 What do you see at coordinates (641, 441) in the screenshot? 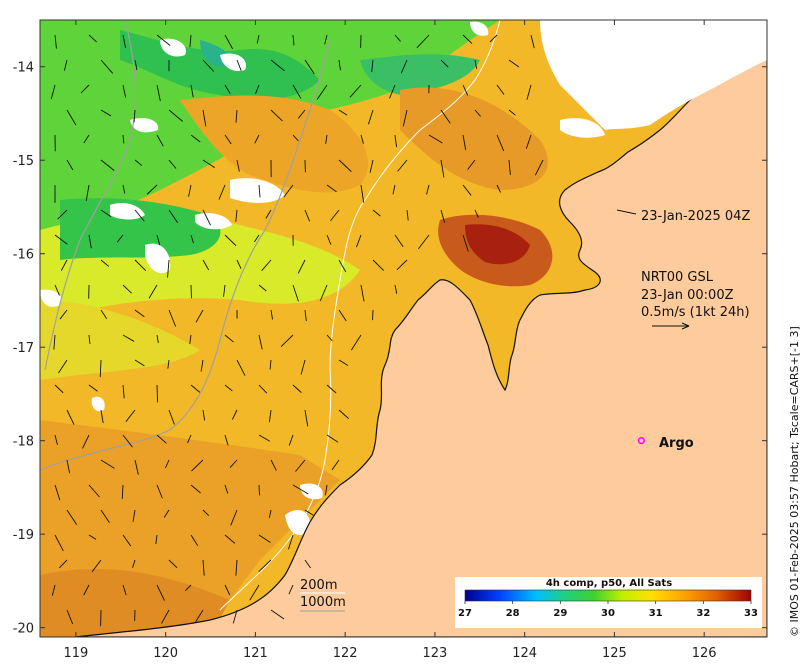
I see `argo-marker` at bounding box center [641, 441].